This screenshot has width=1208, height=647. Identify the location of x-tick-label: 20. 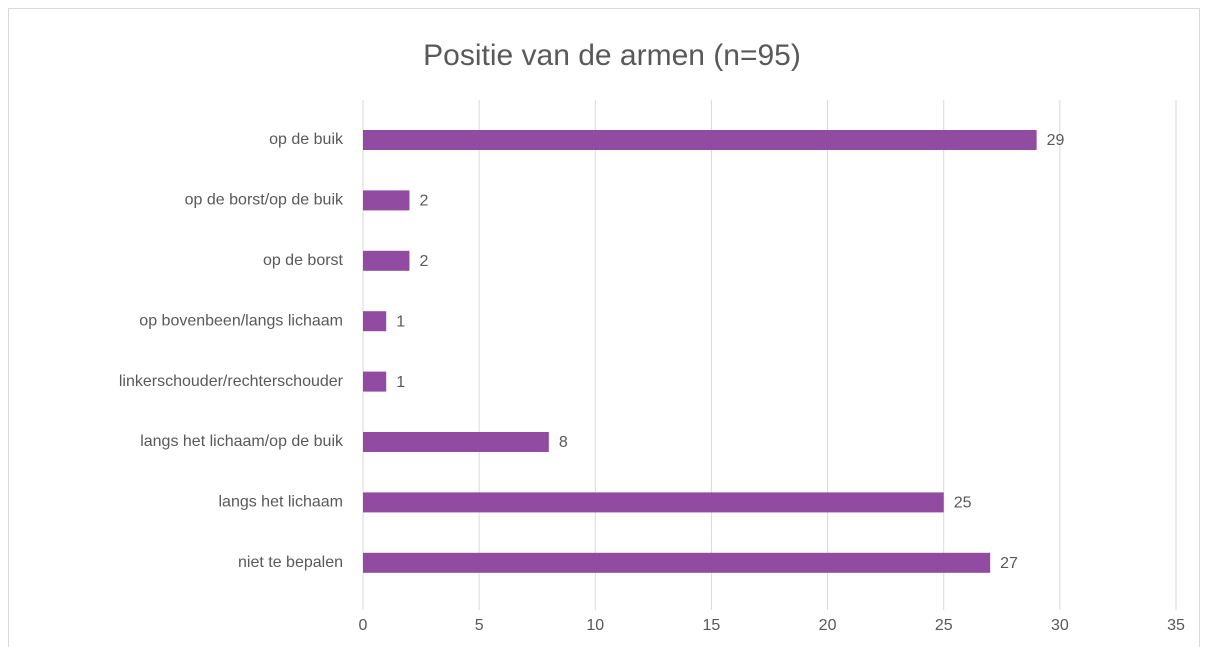
(828, 625).